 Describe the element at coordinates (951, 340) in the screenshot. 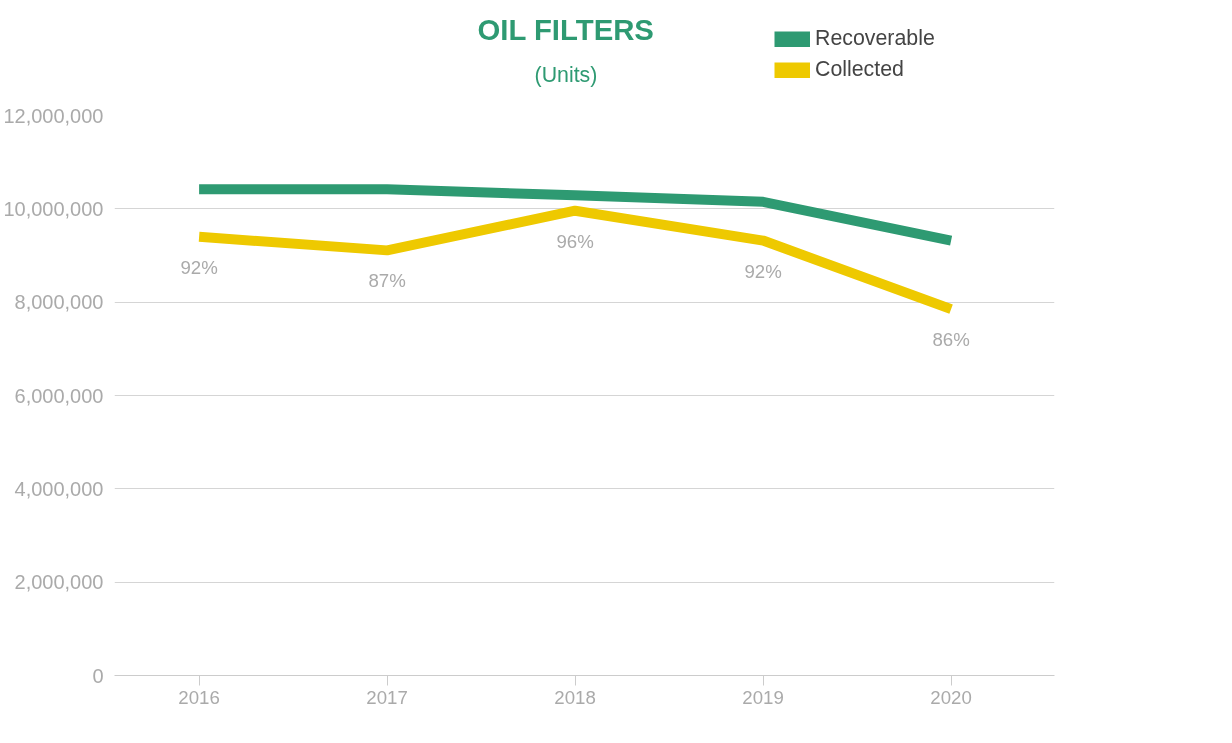

I see `annotation: 86%` at that location.